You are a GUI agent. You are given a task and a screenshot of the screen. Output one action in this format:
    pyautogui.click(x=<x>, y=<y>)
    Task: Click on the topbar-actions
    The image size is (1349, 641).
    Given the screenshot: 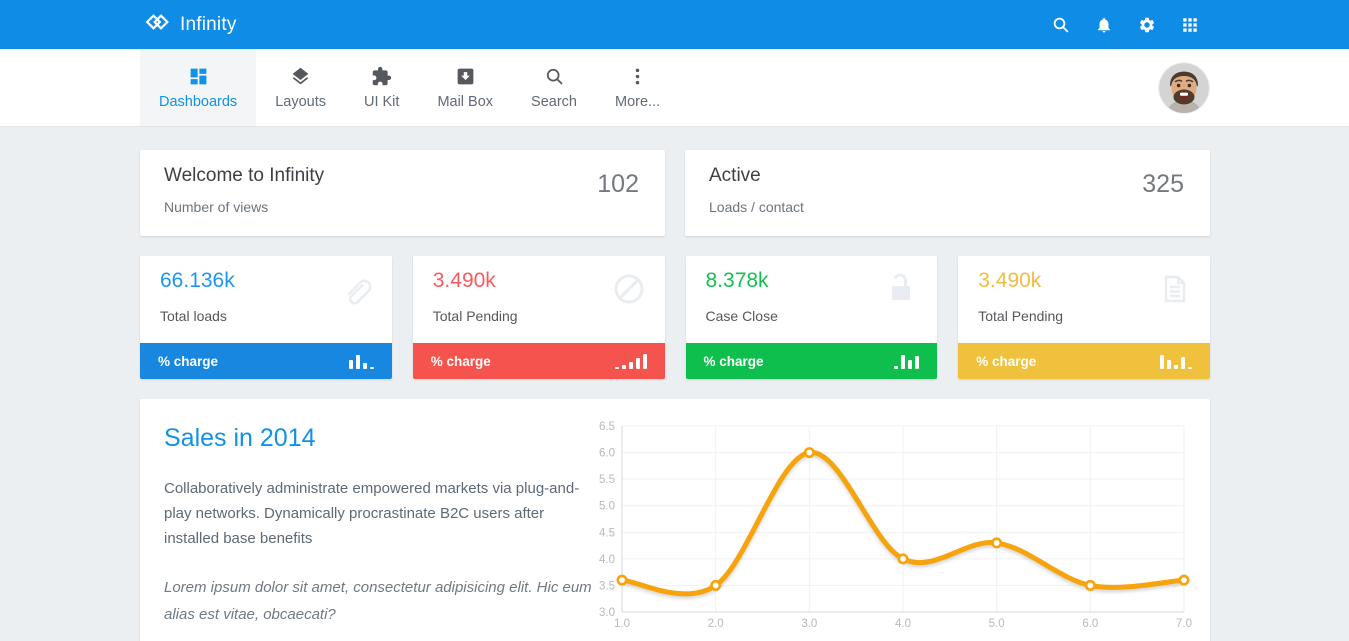 What is the action you would take?
    pyautogui.click(x=1125, y=25)
    